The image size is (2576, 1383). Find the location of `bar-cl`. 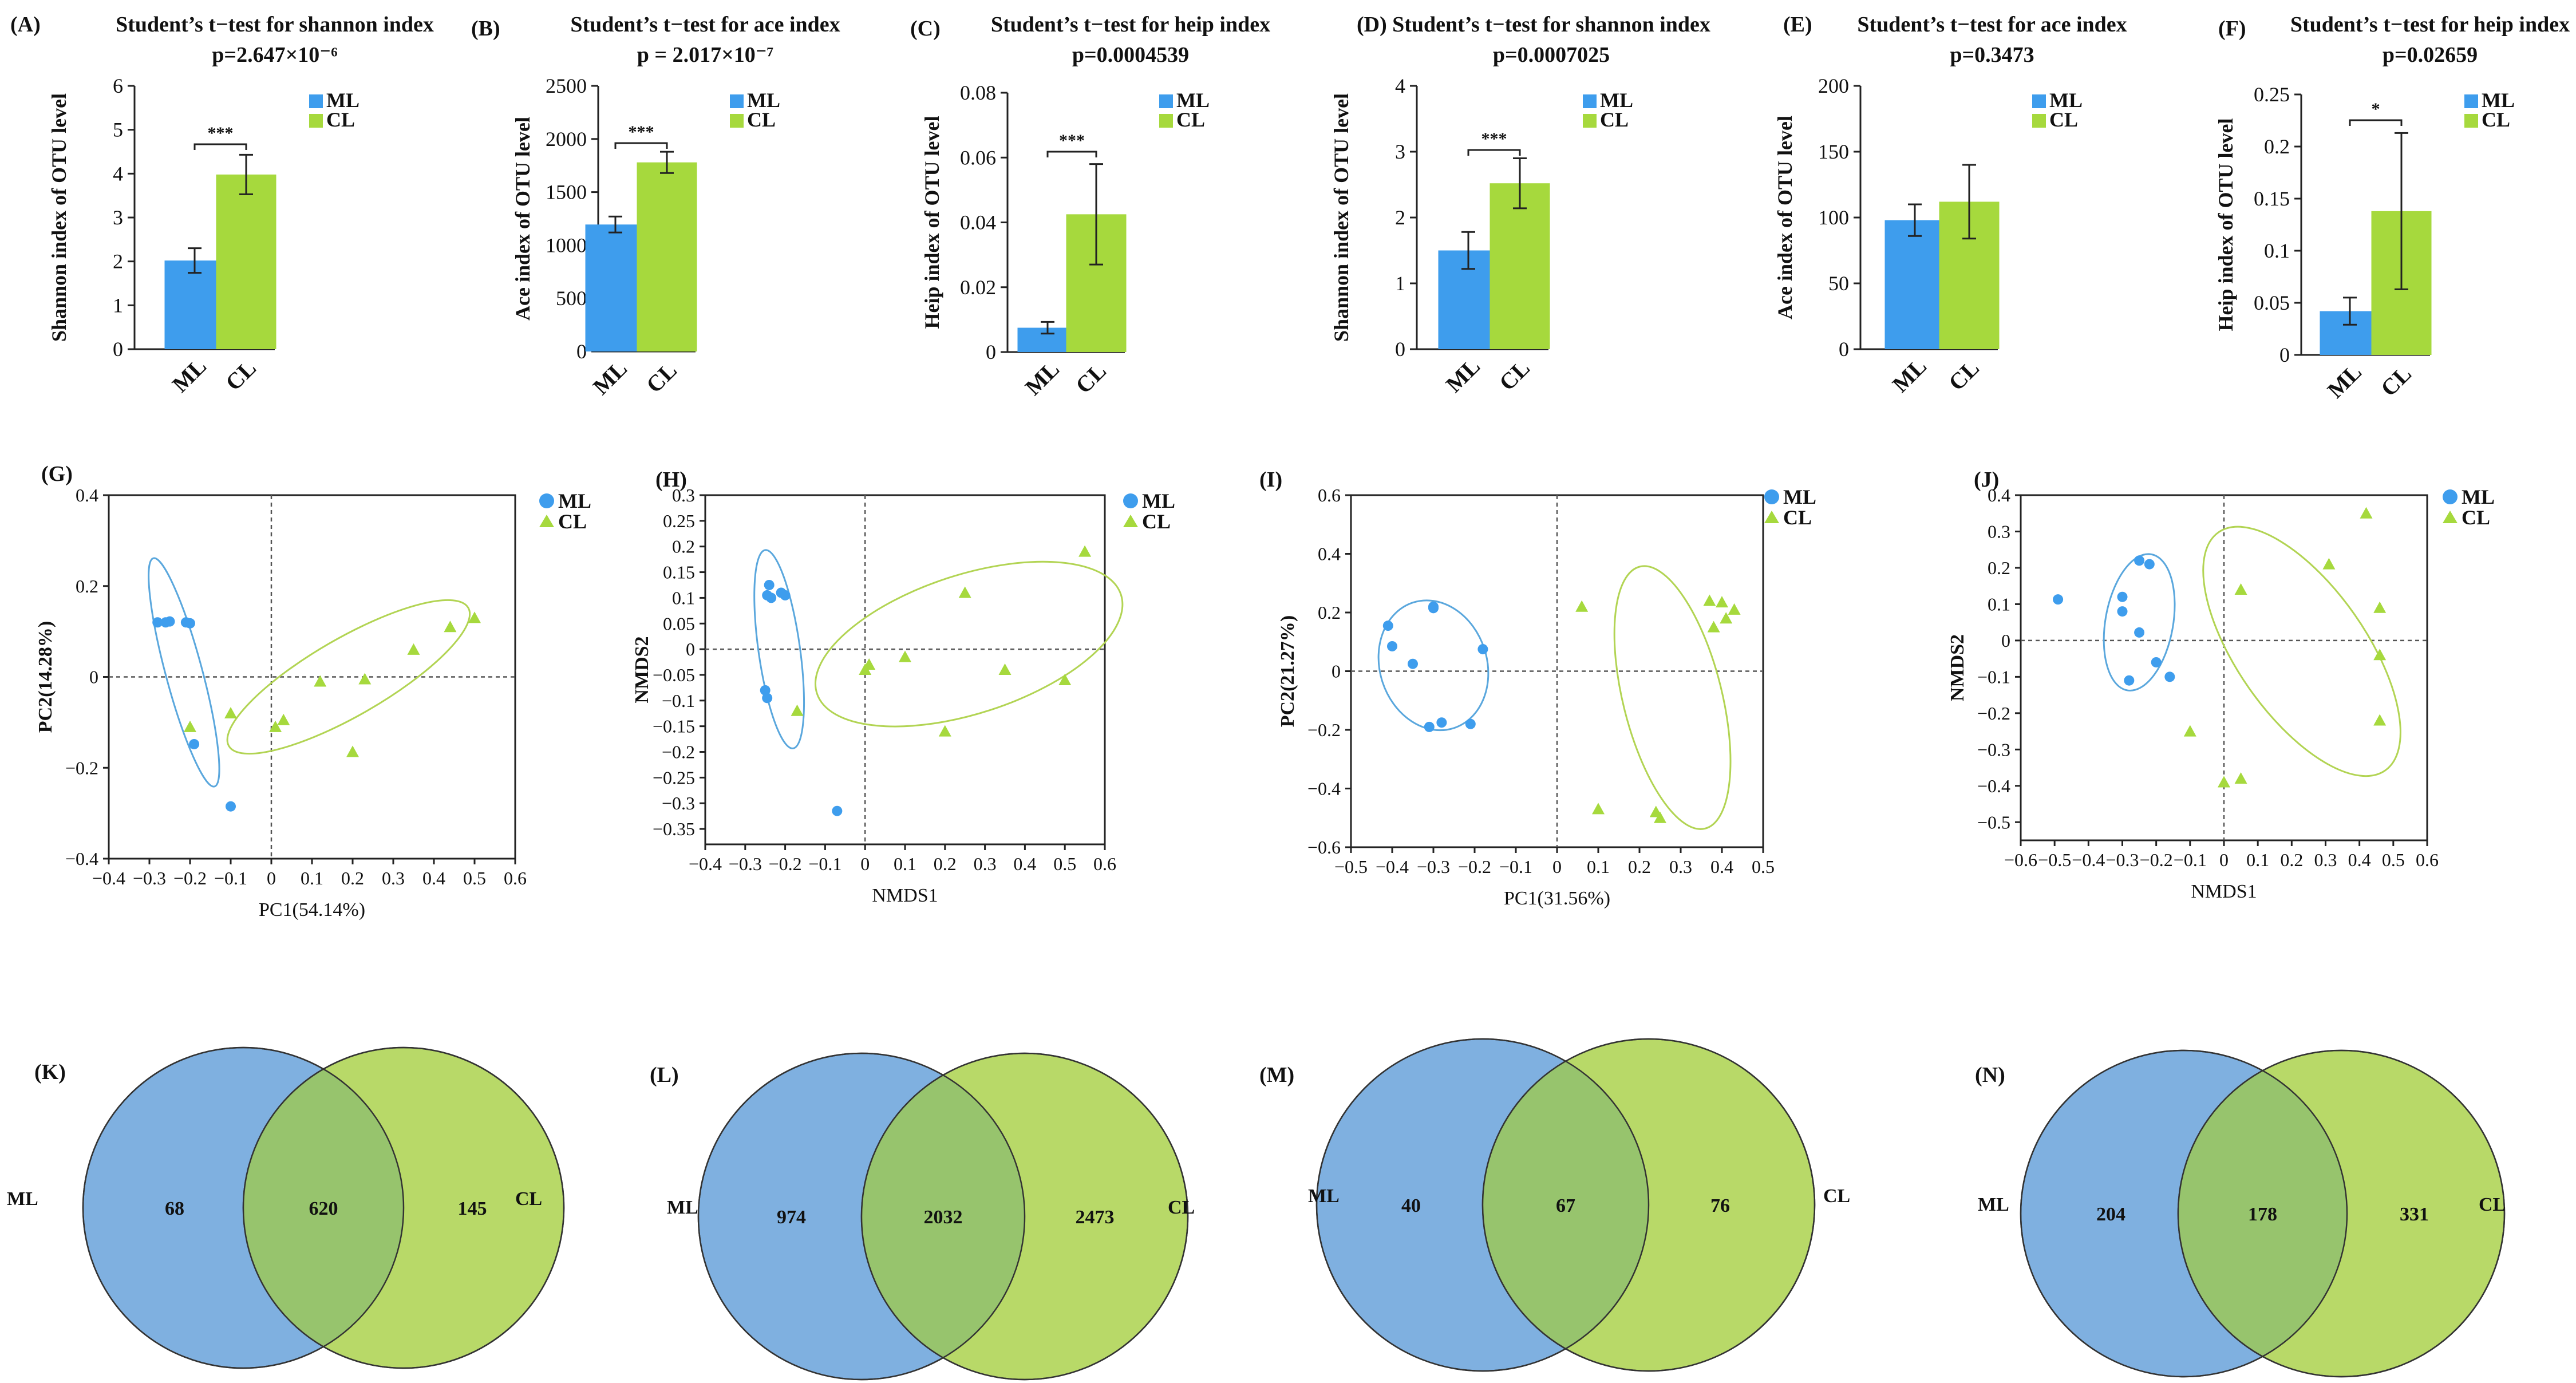

bar-cl is located at coordinates (1520, 266).